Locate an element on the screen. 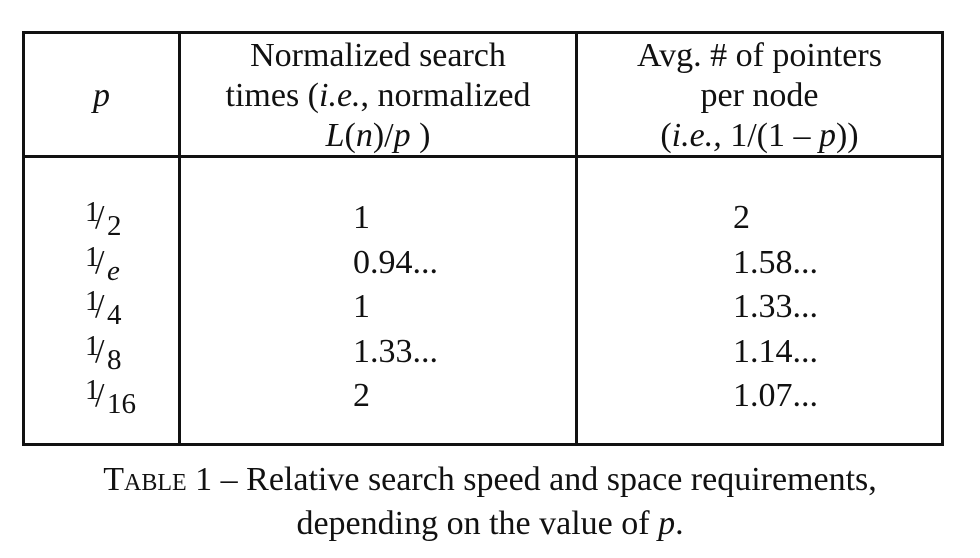 This screenshot has height=558, width=980. p-value: 1/8 is located at coordinates (103, 352).